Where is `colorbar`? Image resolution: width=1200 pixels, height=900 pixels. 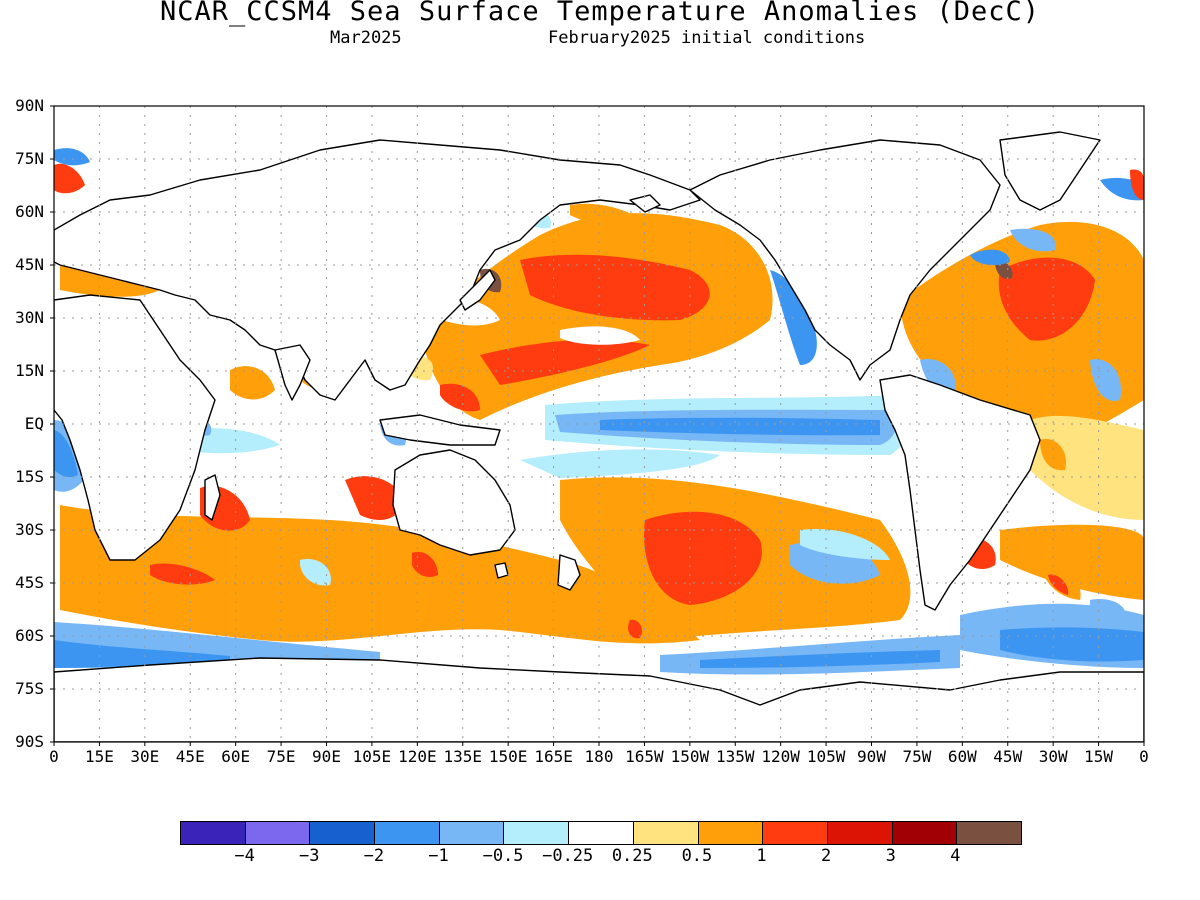 colorbar is located at coordinates (601, 833).